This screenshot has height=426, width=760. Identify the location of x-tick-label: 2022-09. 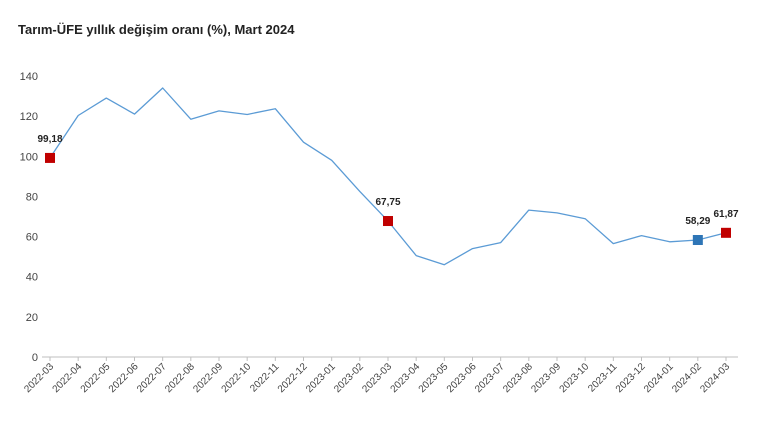
(208, 378).